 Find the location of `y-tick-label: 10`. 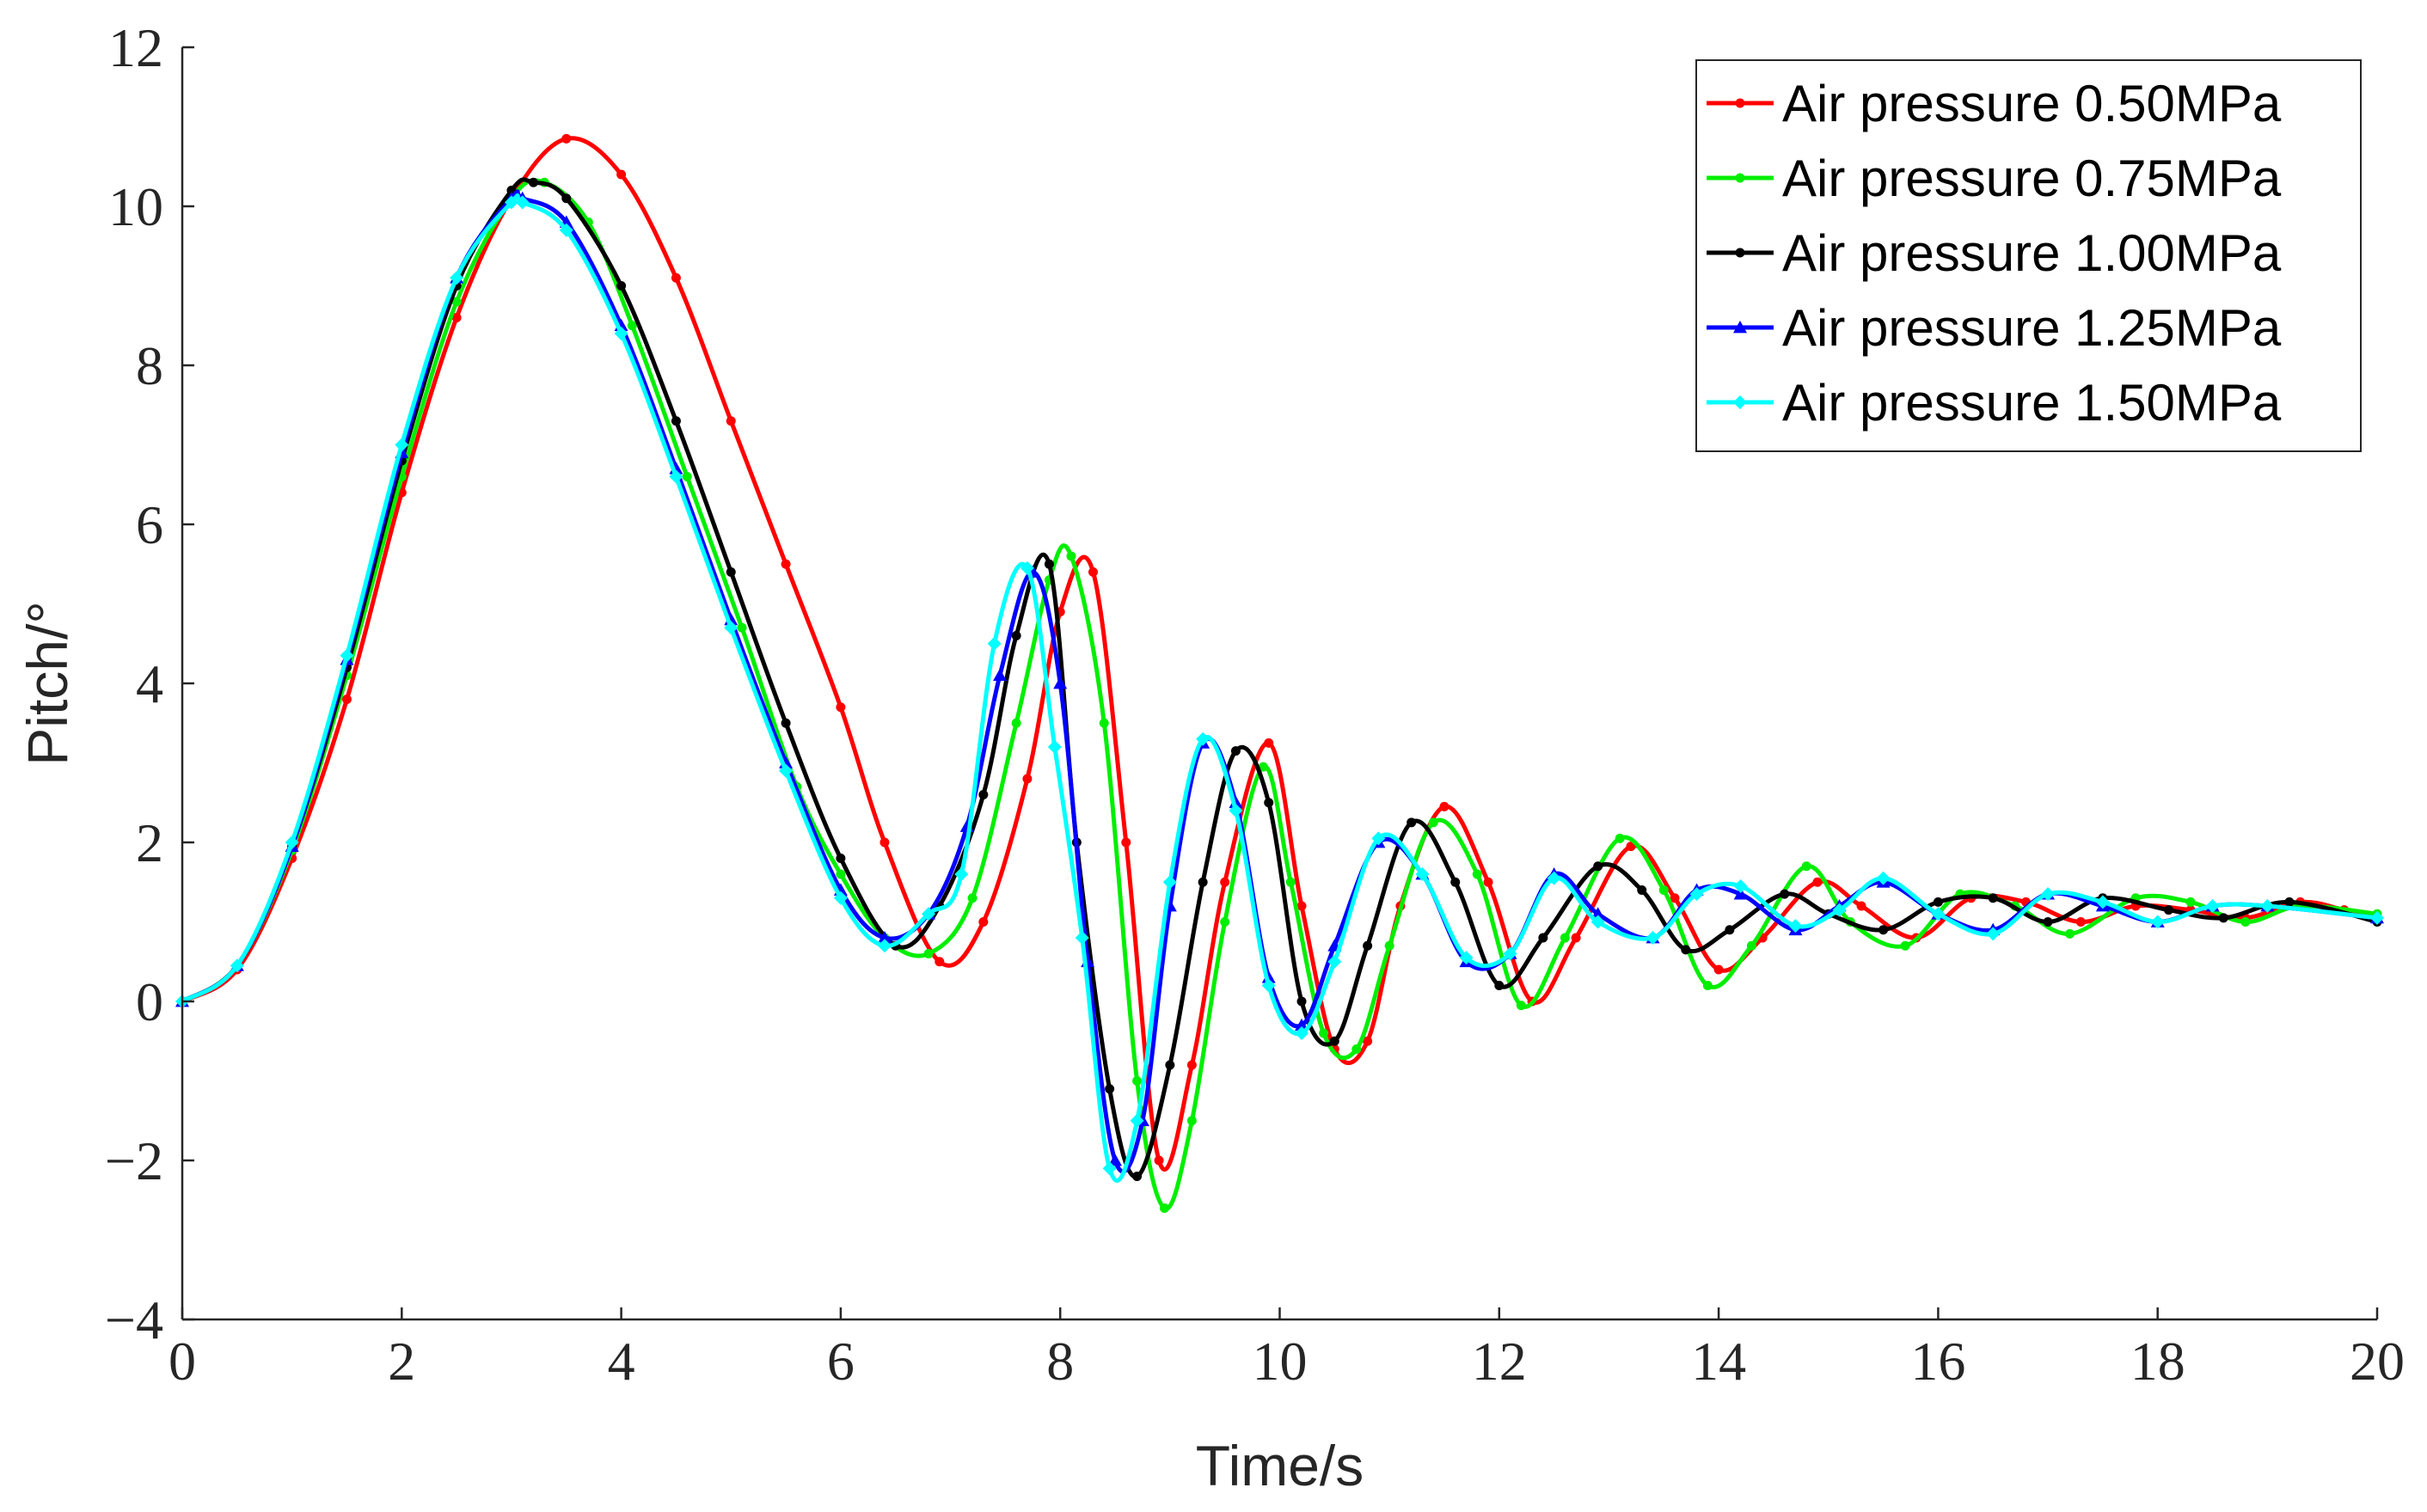

y-tick-label: 10 is located at coordinates (135, 206).